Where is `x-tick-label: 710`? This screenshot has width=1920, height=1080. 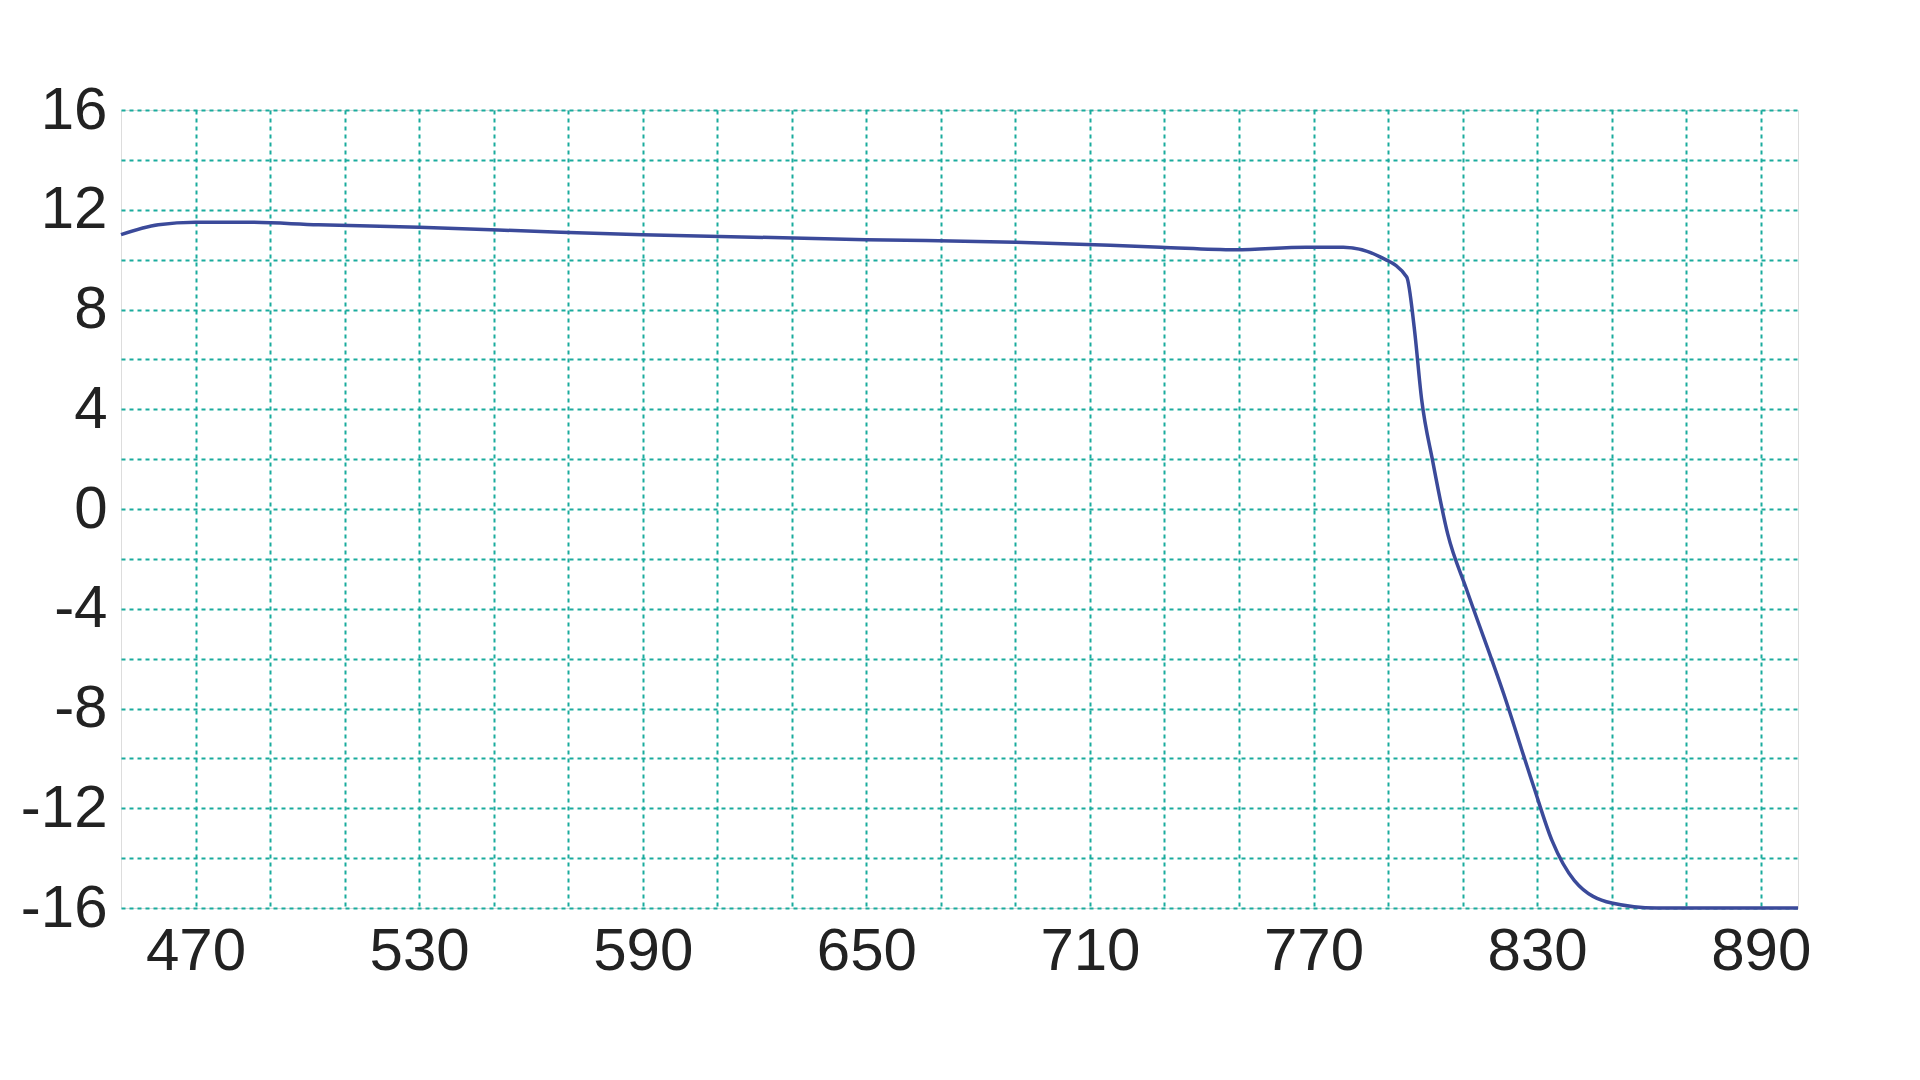
x-tick-label: 710 is located at coordinates (1090, 949).